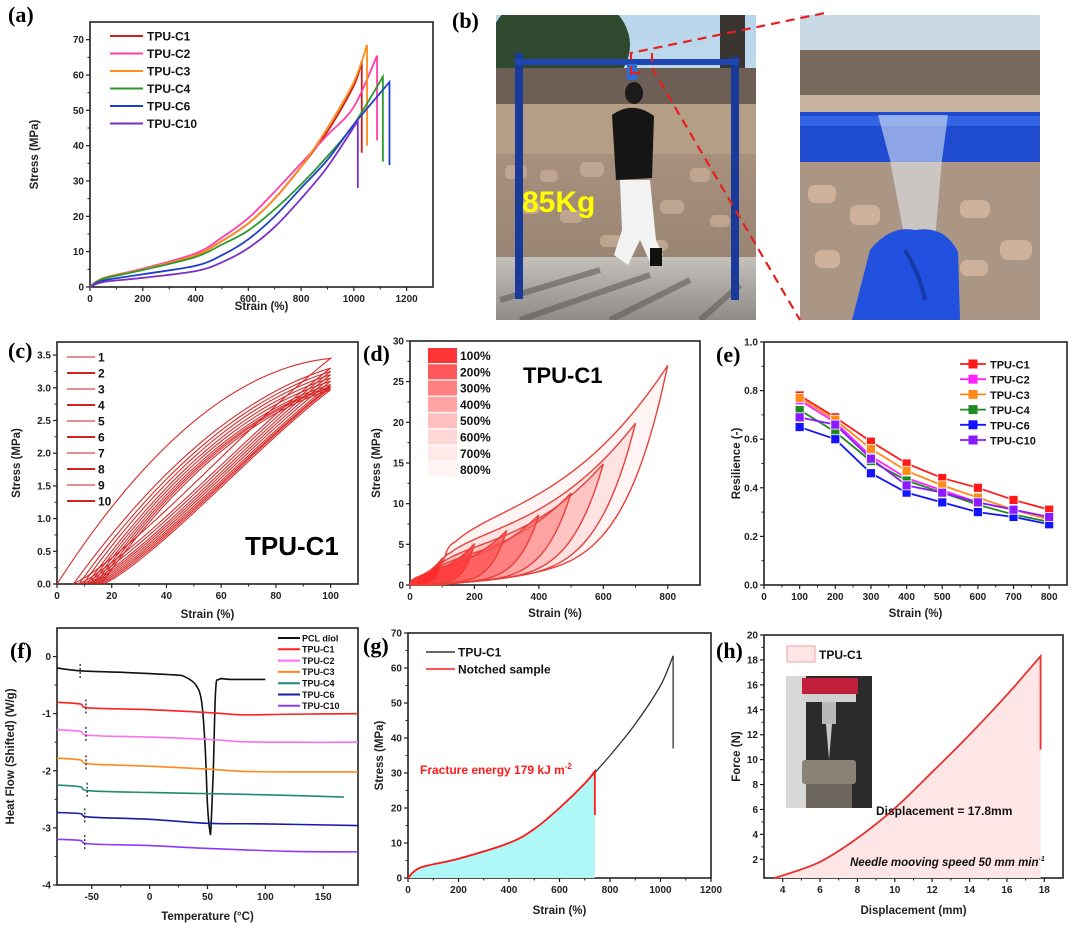  Describe the element at coordinates (207, 736) in the screenshot. I see `series-line-tpu-c2` at that location.